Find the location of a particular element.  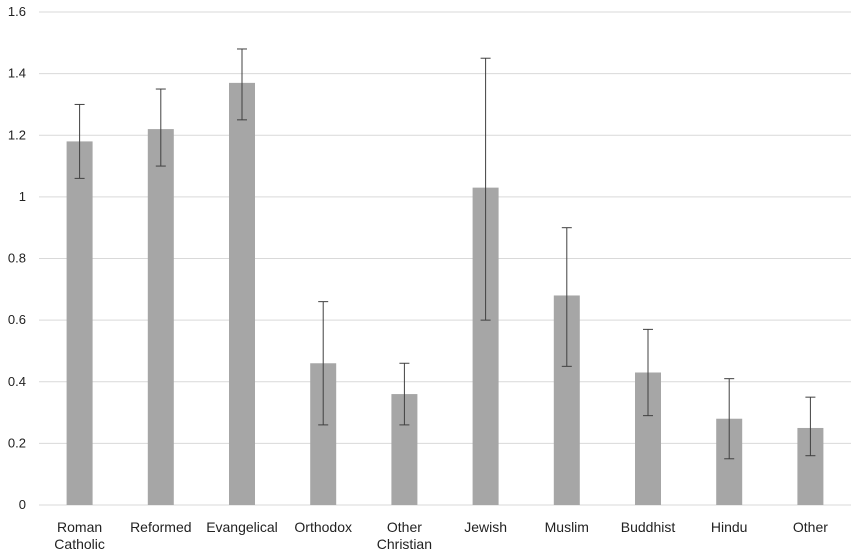

y-tick-label: 1 is located at coordinates (22, 196).